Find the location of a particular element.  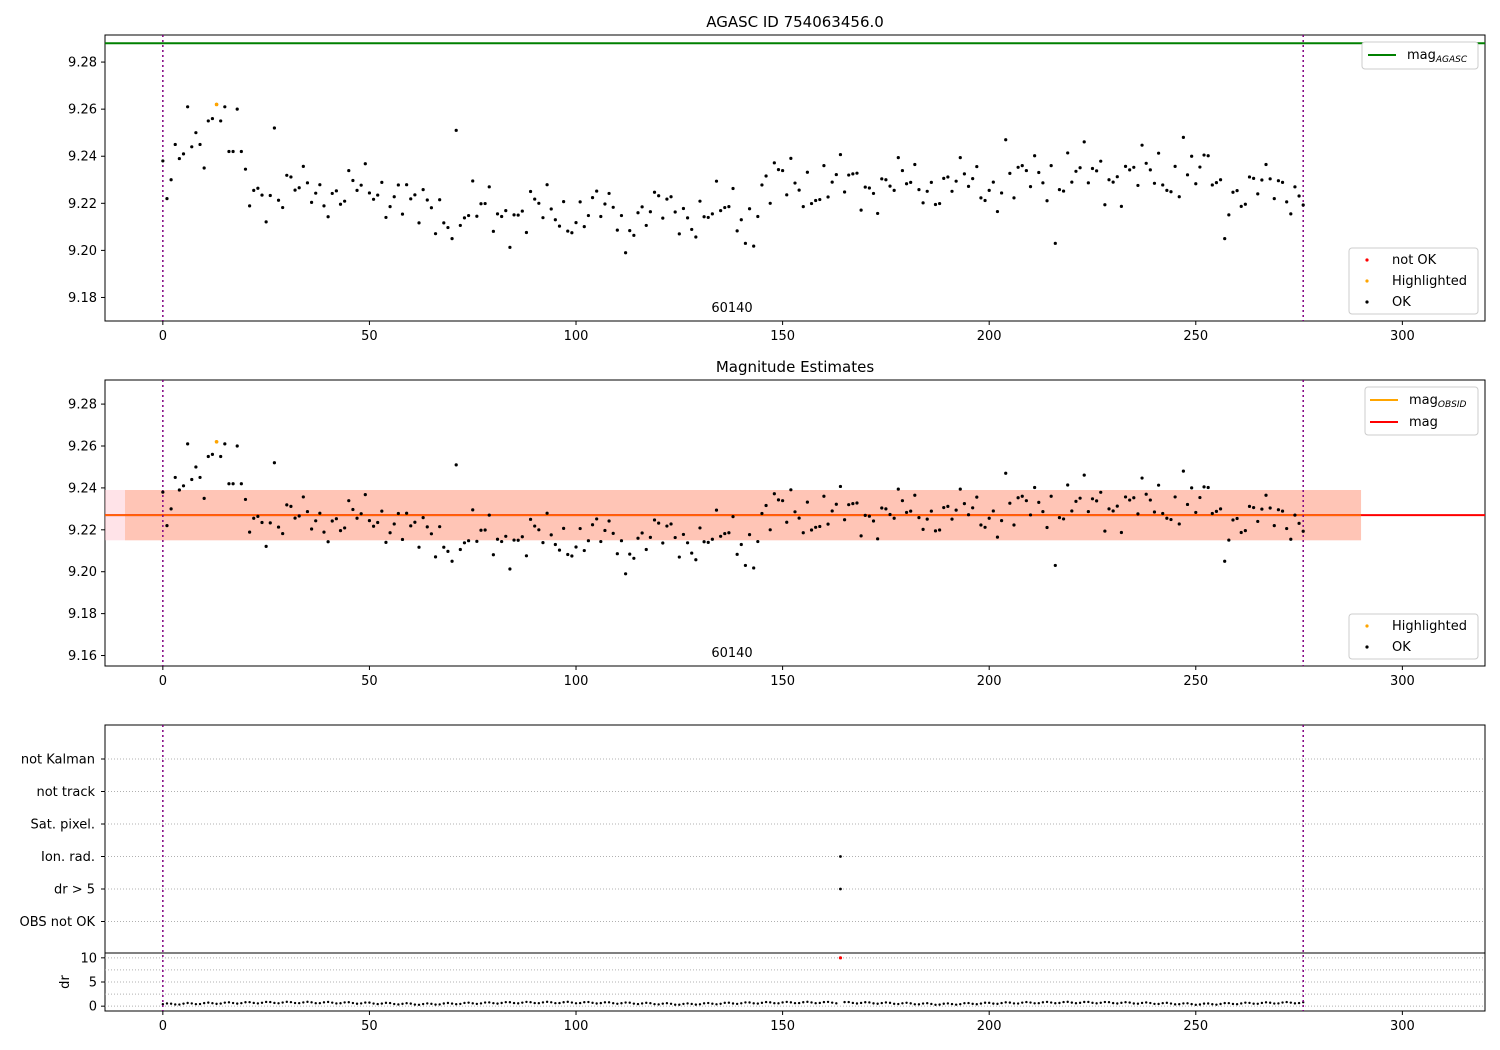

legend-box is located at coordinates (1420, 55).